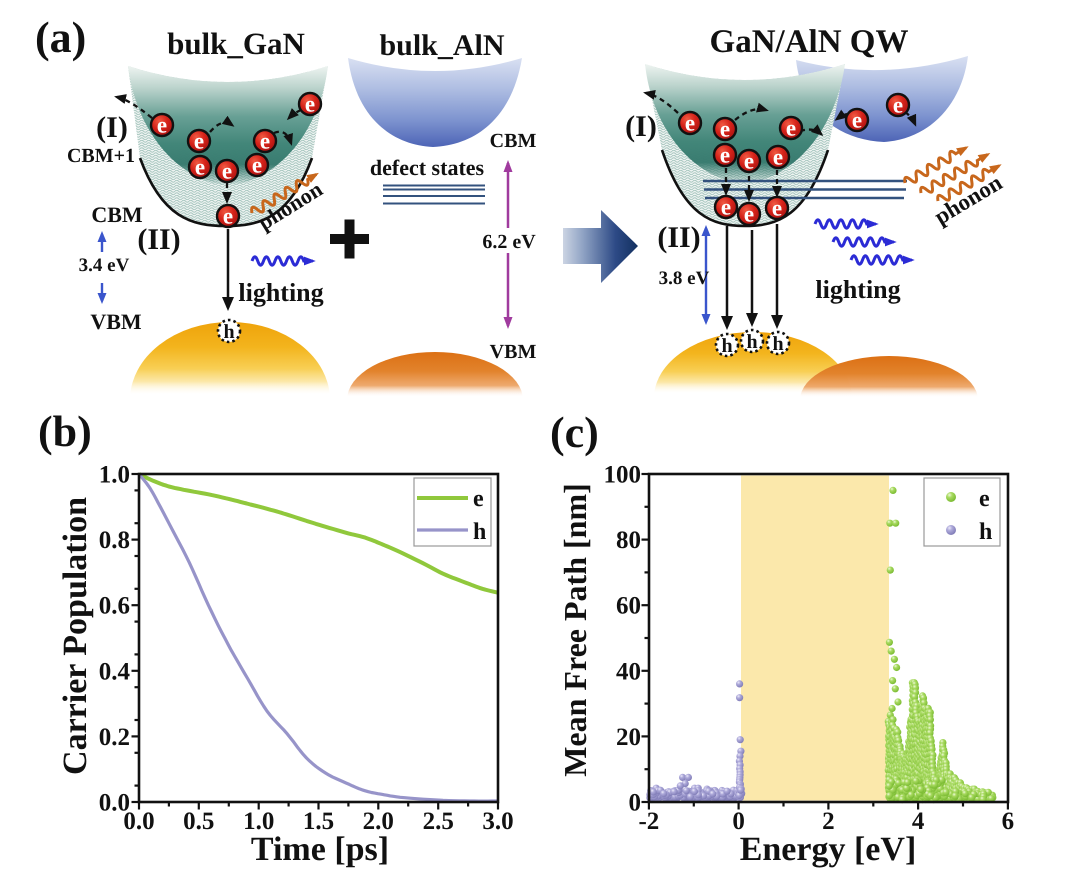  I want to click on svg-text: Mean Free Path [nm], so click(575, 630).